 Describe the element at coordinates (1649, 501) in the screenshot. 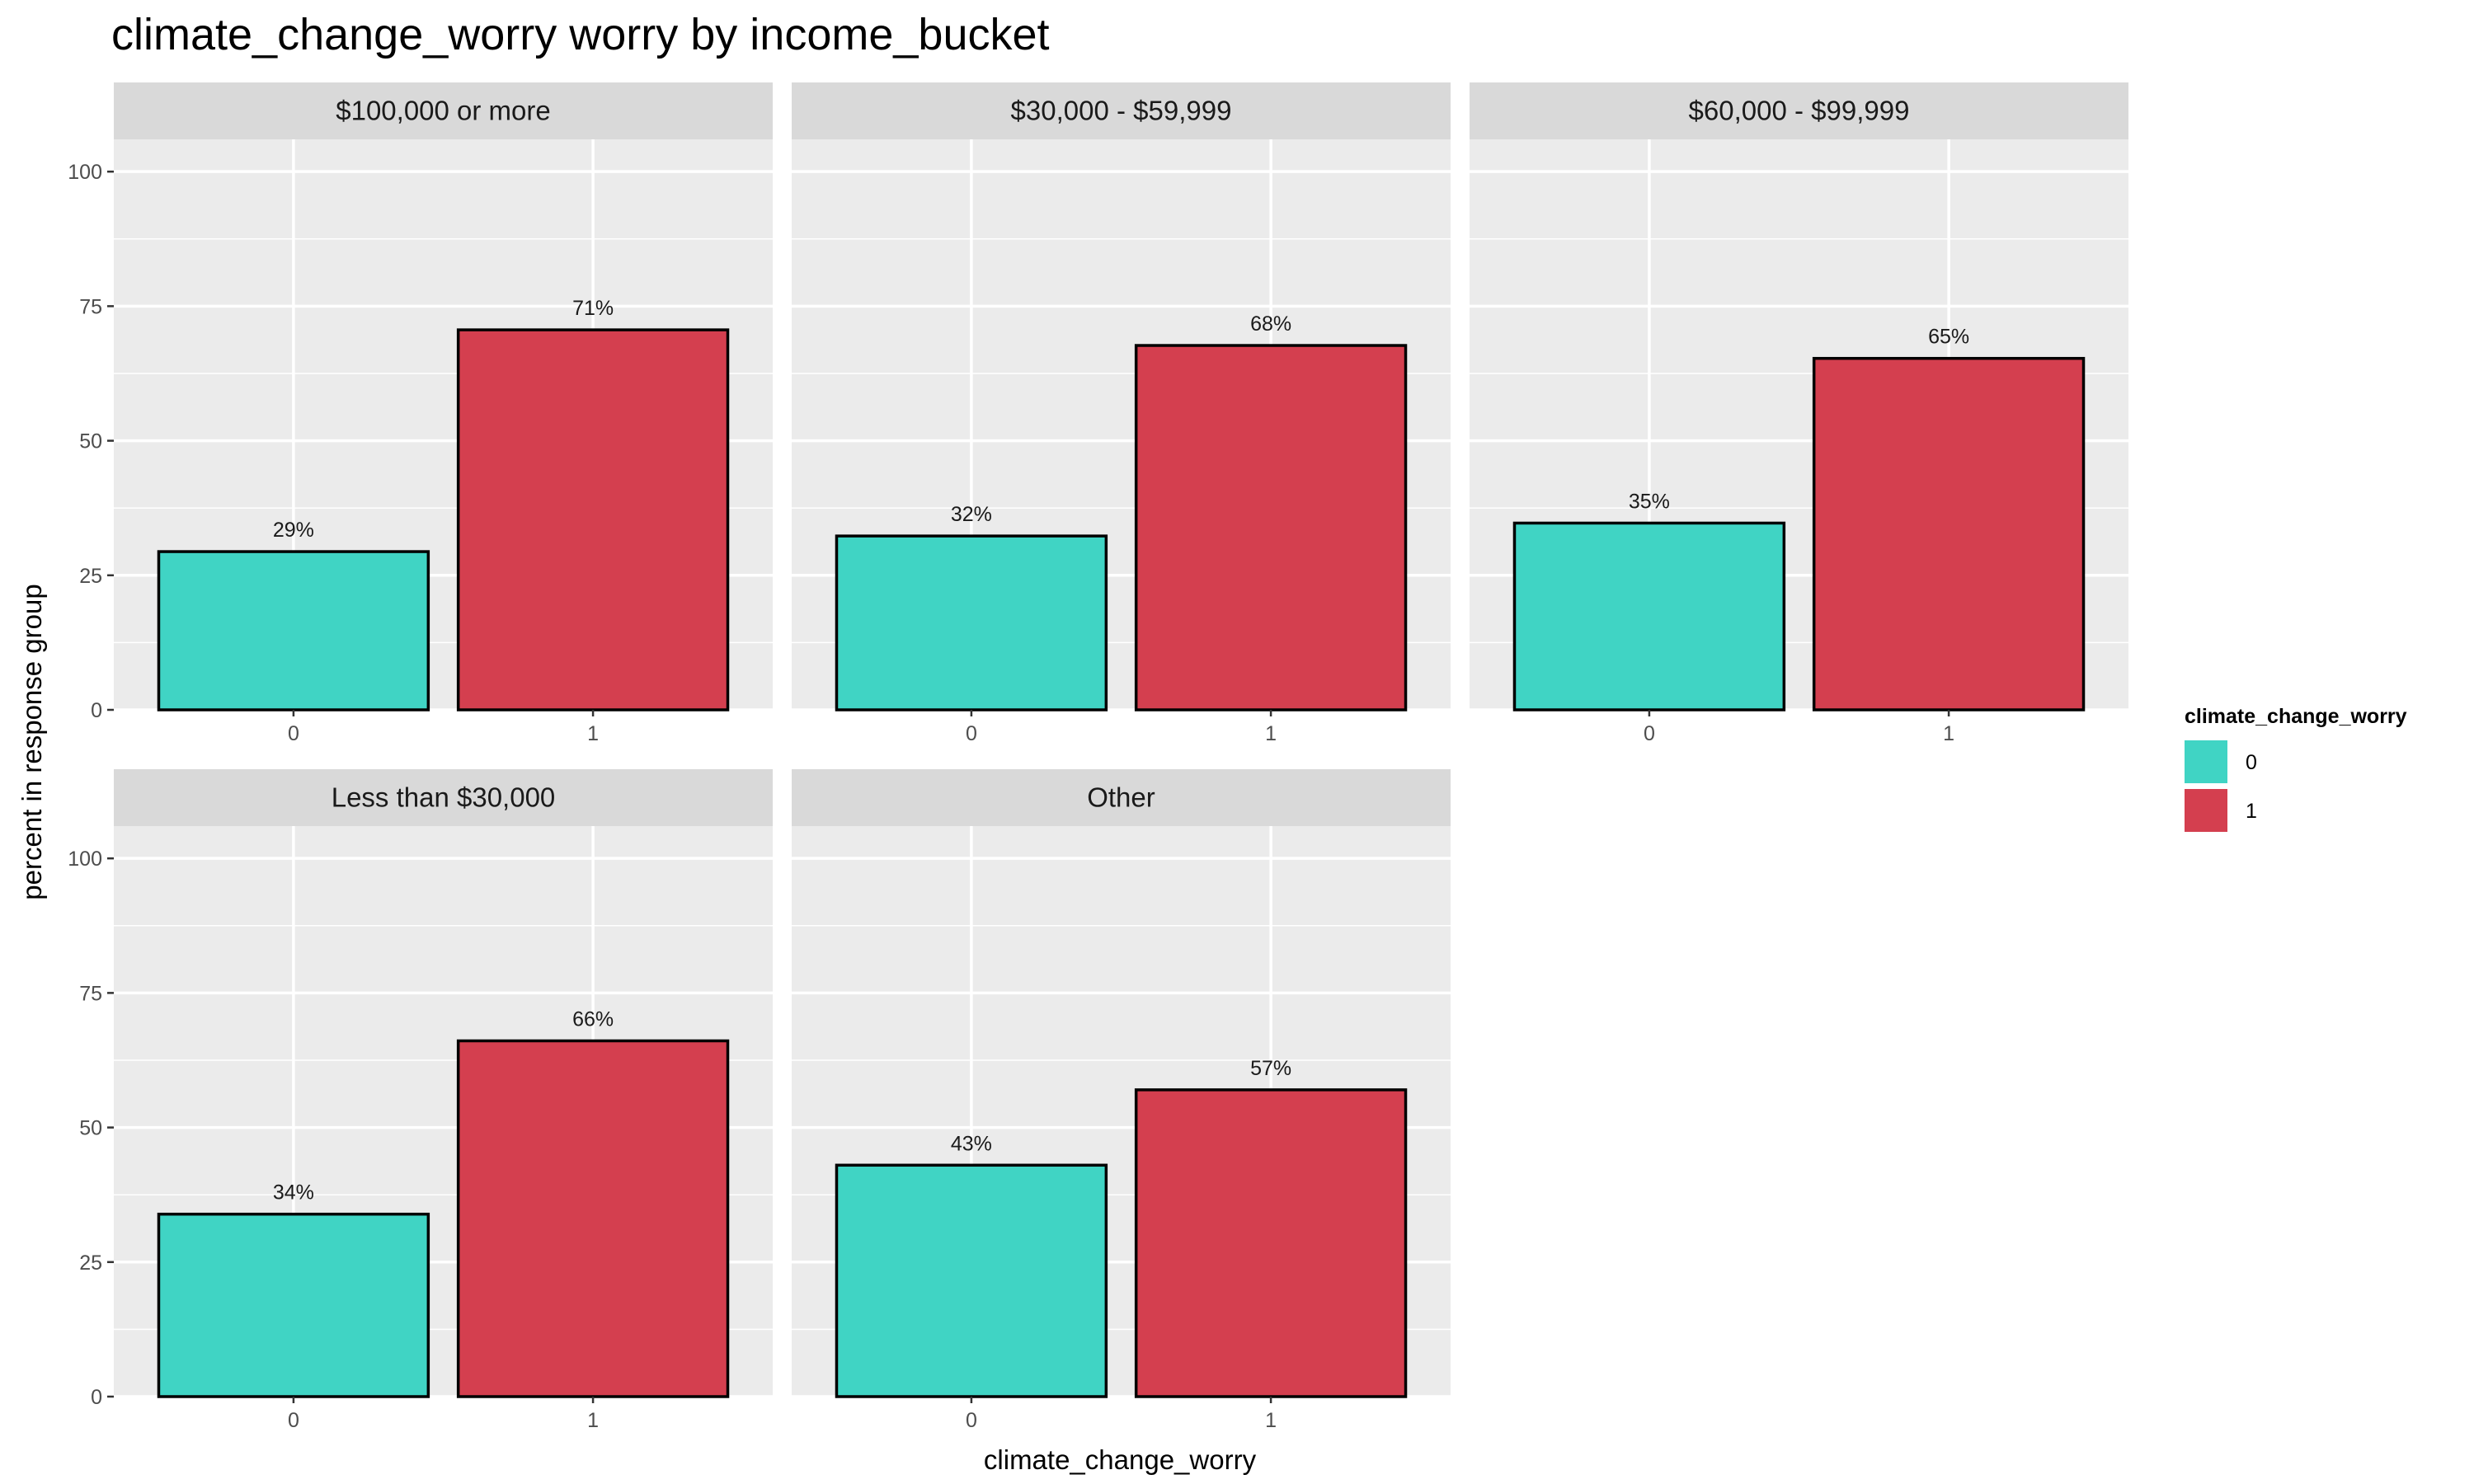

I see `bar-data-label: 35%` at that location.